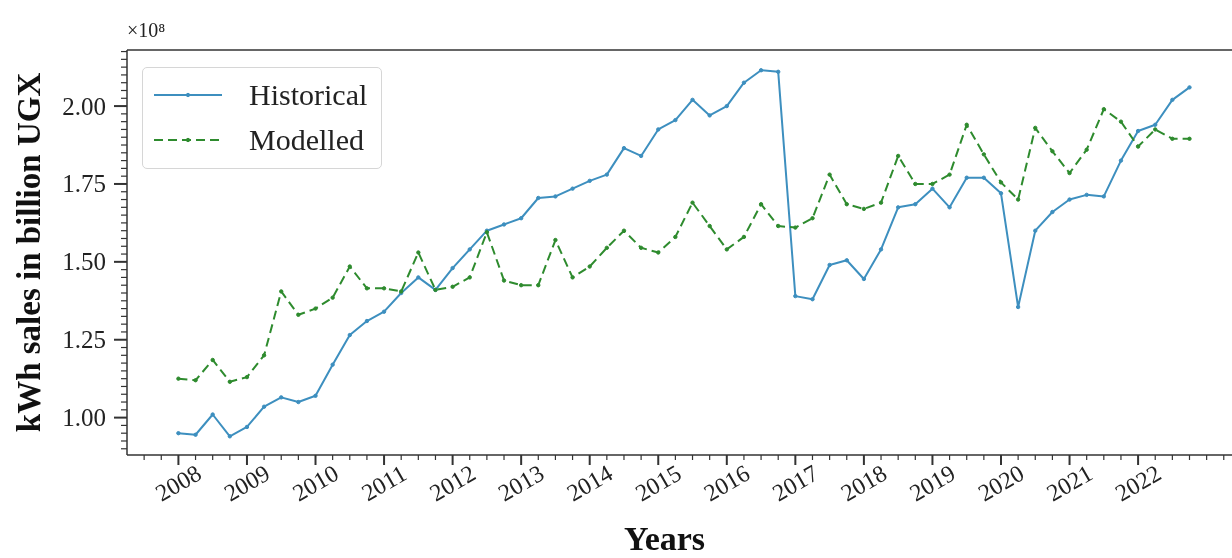 Image resolution: width=1232 pixels, height=558 pixels. I want to click on x-tick-label: 2021, so click(1069, 483).